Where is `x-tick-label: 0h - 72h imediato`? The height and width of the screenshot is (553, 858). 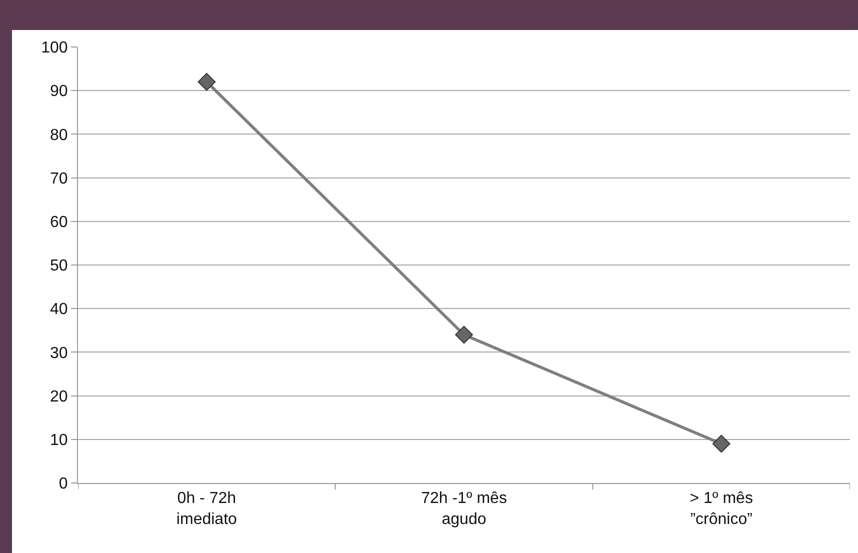
x-tick-label: 0h - 72h imediato is located at coordinates (207, 509).